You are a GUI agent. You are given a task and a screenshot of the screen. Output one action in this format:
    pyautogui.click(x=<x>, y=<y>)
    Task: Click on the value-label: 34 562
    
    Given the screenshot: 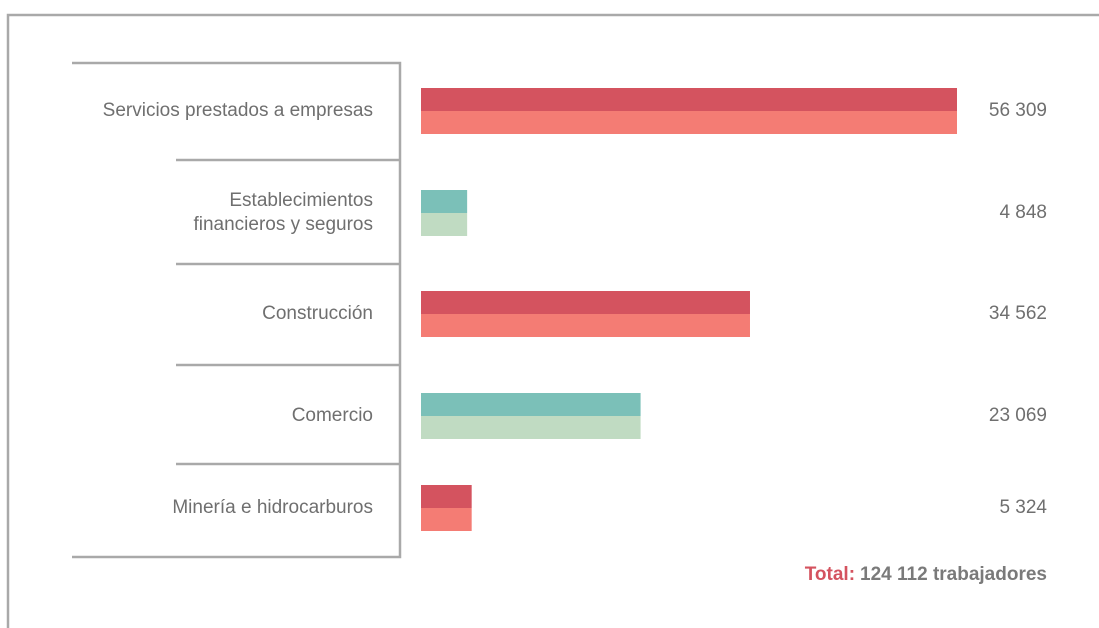 What is the action you would take?
    pyautogui.click(x=1018, y=313)
    